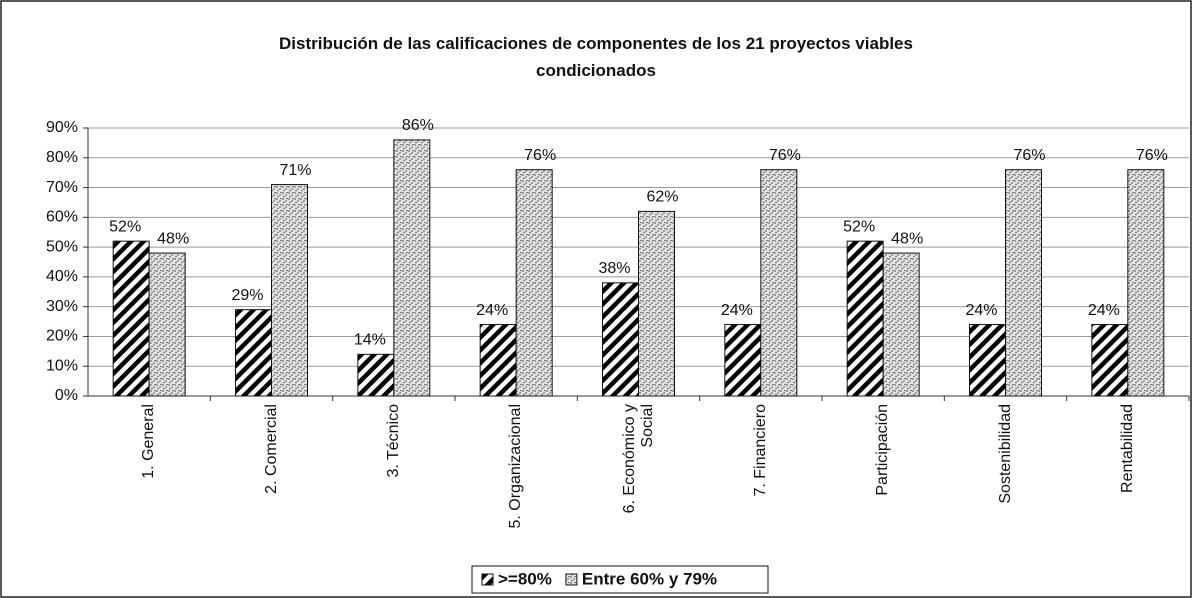 This screenshot has width=1192, height=598. I want to click on x-tick-label: Sostenibilidad, so click(1005, 454).